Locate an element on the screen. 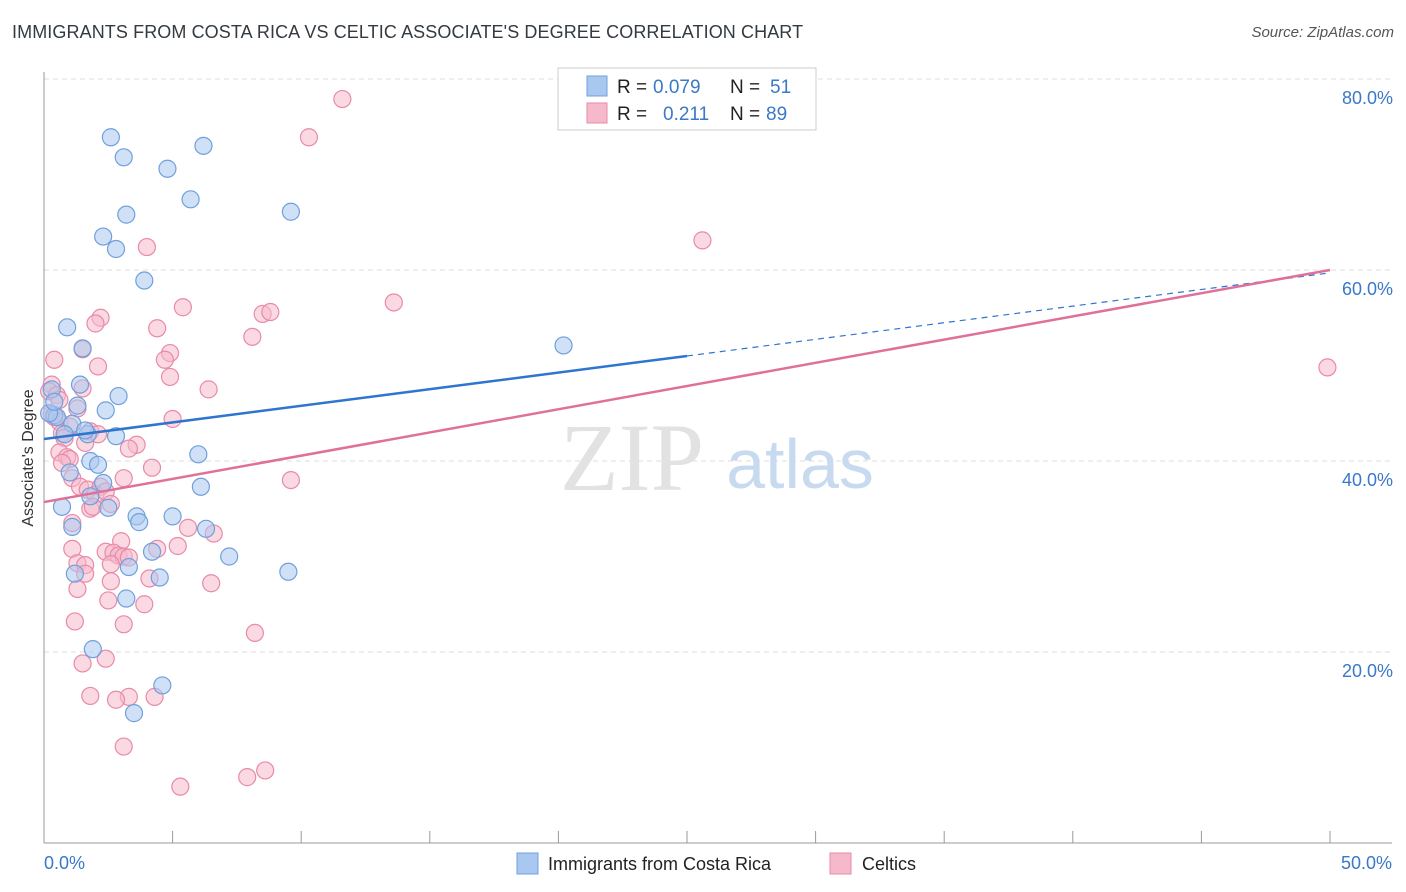  y-tick-labels: 20.0% 40.0% 60.0% 80.0% is located at coordinates (1367, 384).